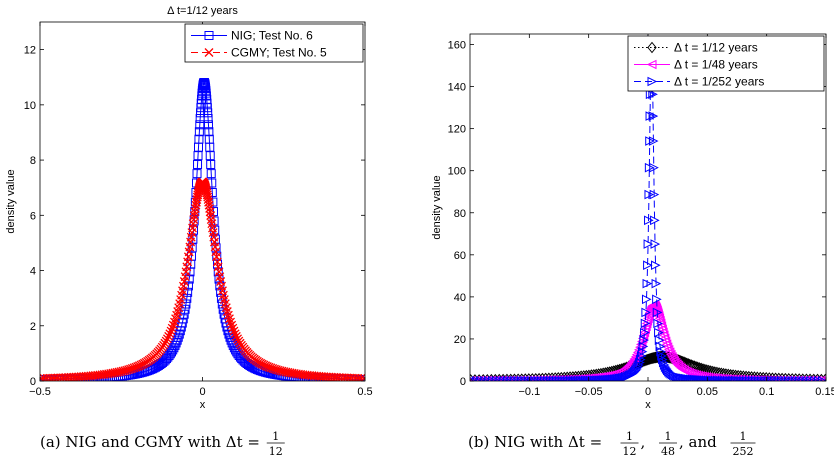  What do you see at coordinates (276, 451) in the screenshot?
I see `caption-frac-den: 12` at bounding box center [276, 451].